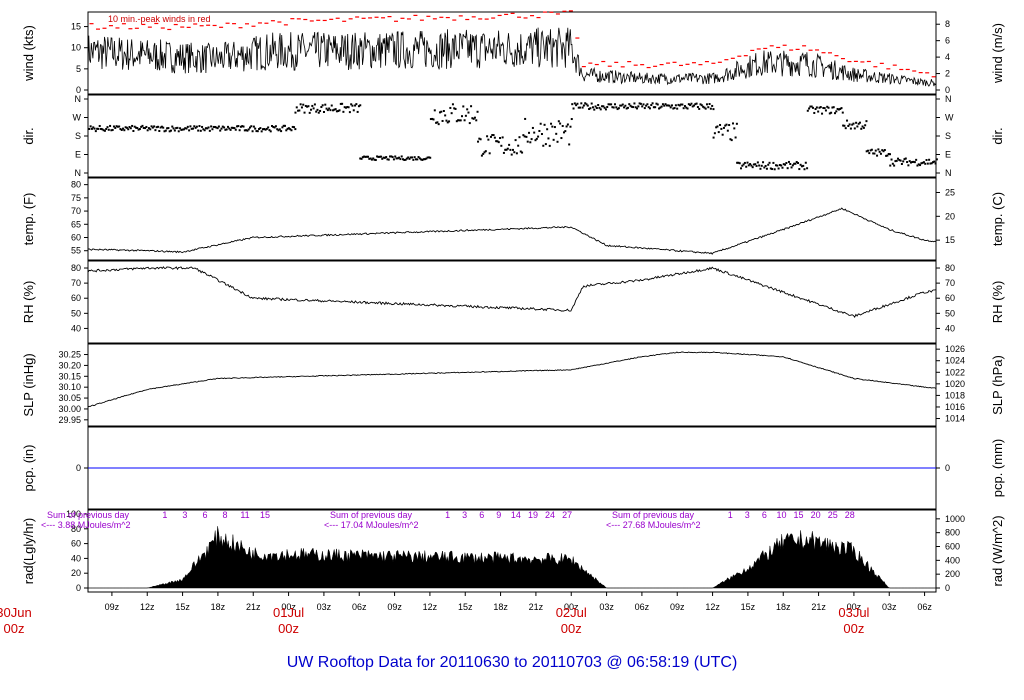 This screenshot has width=1024, height=700. Describe the element at coordinates (653, 525) in the screenshot. I see `radiation-sum-value: <--- 27.68 MJoules/m^2` at that location.